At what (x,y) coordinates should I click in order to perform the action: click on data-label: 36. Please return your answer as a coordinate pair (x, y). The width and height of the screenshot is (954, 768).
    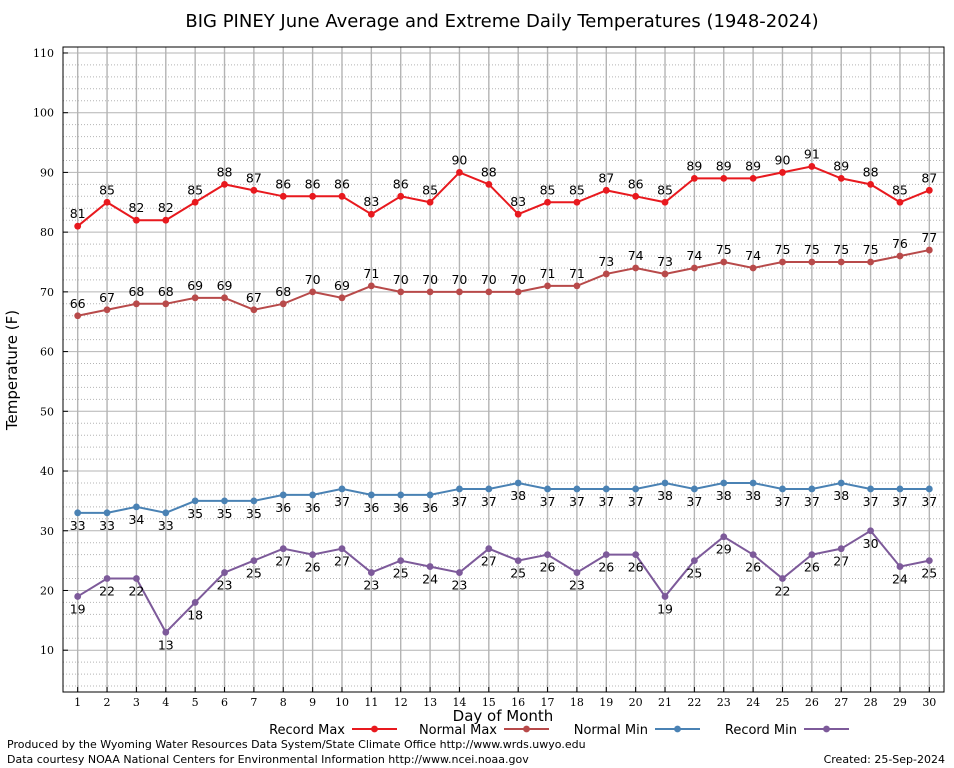
    Looking at the image, I should click on (430, 507).